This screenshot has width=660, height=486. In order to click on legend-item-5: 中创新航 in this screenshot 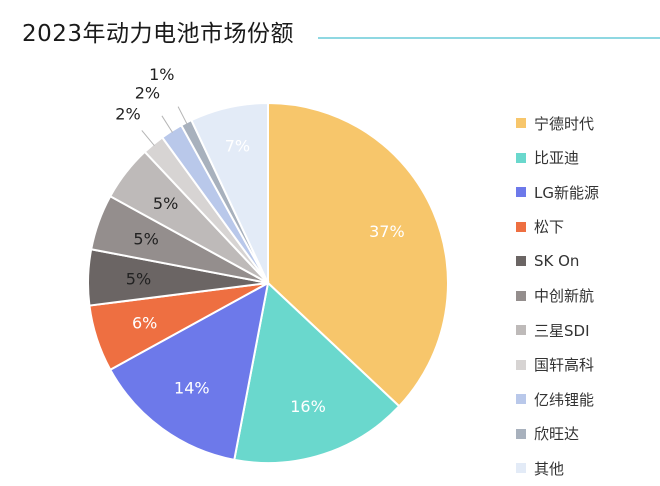, I will do `click(557, 296)`.